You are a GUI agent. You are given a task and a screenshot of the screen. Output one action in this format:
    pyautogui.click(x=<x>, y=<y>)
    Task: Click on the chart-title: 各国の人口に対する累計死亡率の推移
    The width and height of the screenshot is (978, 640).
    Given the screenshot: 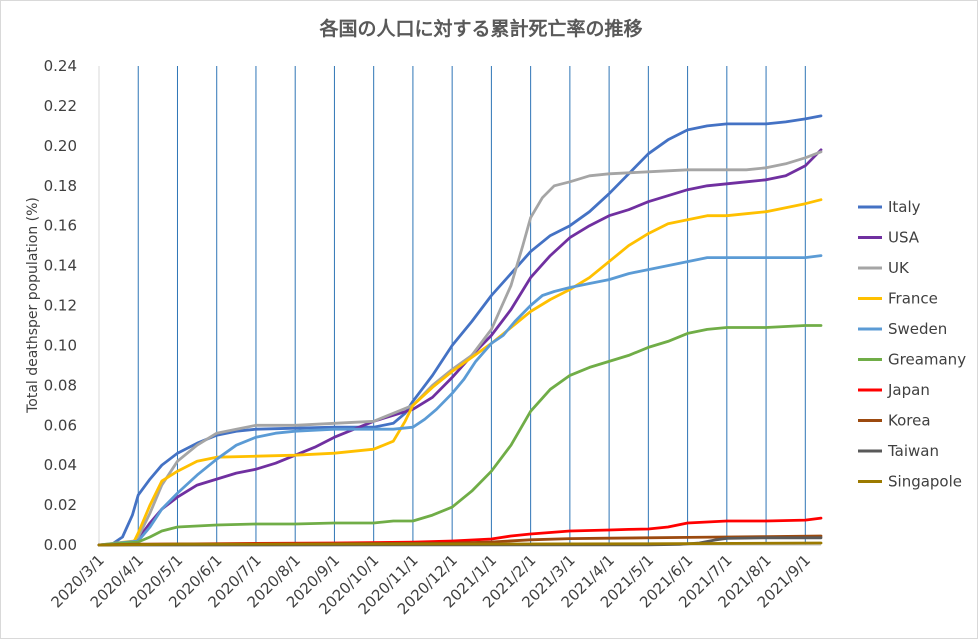 What is the action you would take?
    pyautogui.click(x=480, y=28)
    